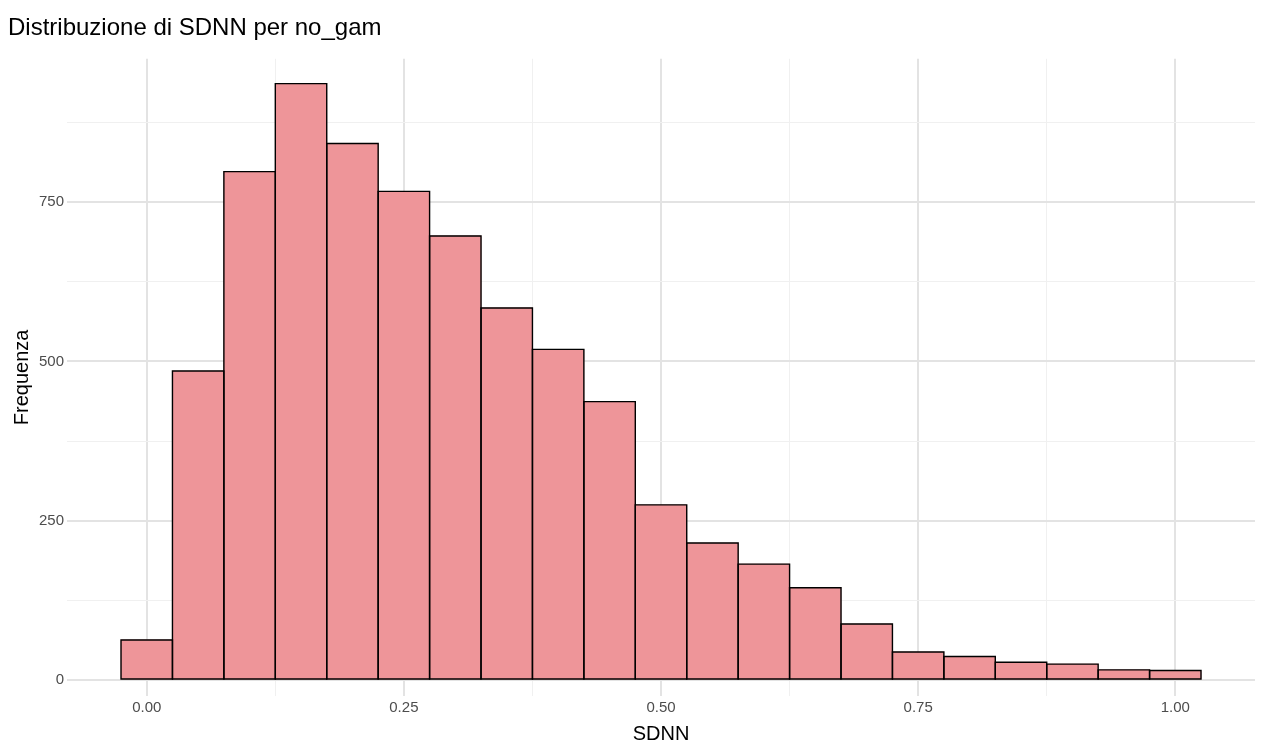  What do you see at coordinates (195, 27) in the screenshot?
I see `chart-title: Distribuzione di SDNN per no_gam` at bounding box center [195, 27].